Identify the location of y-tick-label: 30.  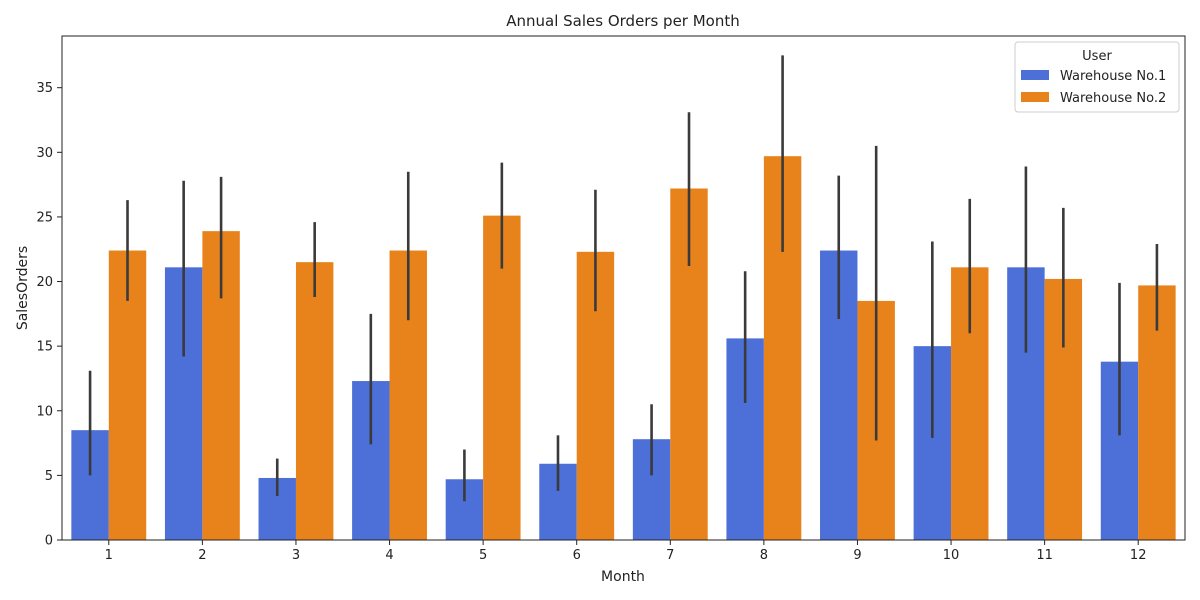
(44, 153).